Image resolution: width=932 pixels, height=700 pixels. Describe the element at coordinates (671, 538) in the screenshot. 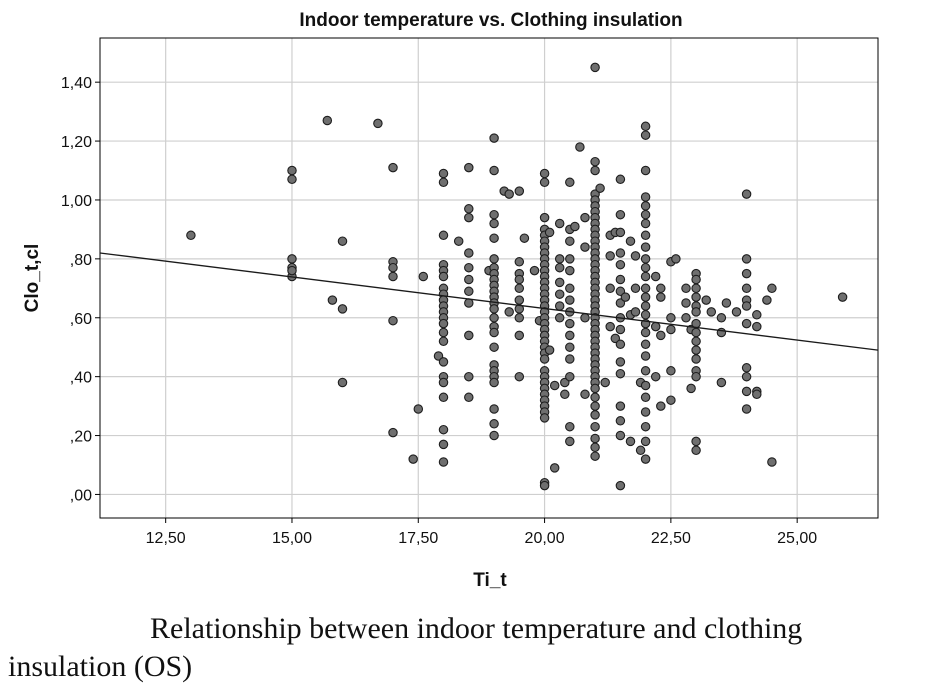

I see `x-tick-label: 22,50` at that location.